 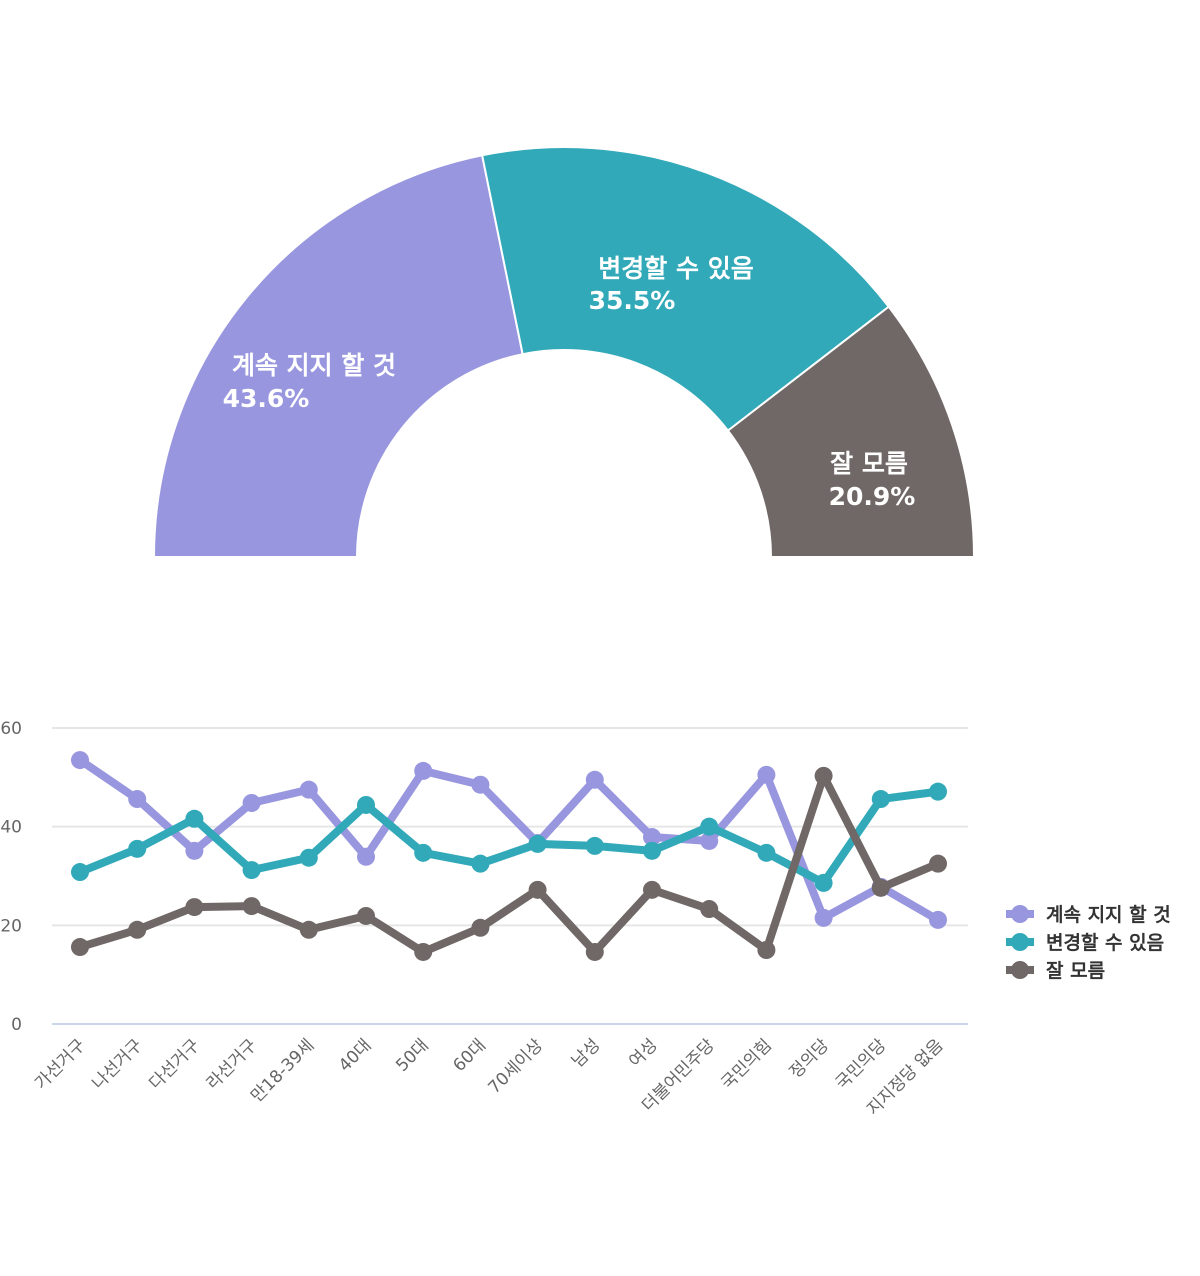 I want to click on y-tick-label: 20, so click(x=11, y=926).